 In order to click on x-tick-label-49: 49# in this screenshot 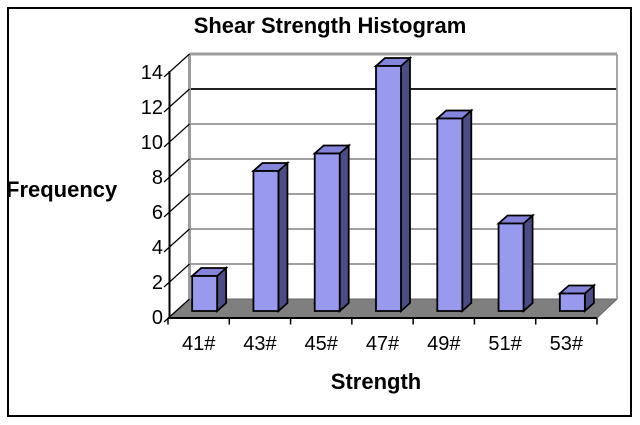, I will do `click(444, 344)`.